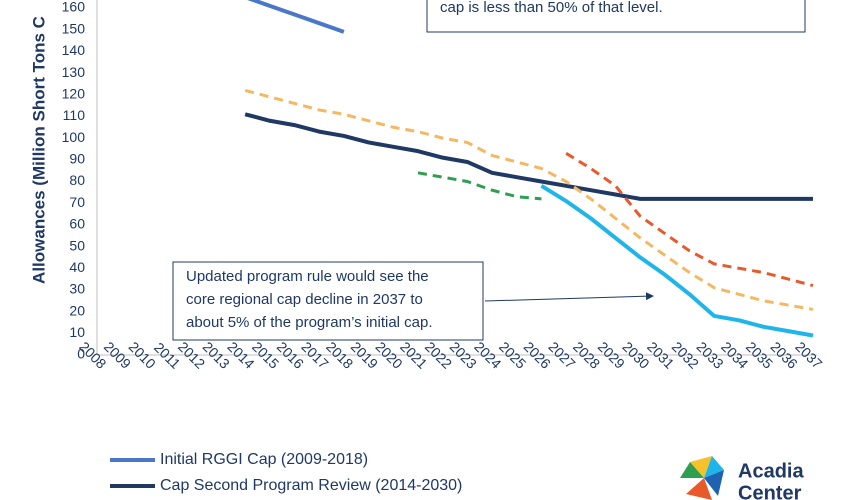  What do you see at coordinates (74, 50) in the screenshot?
I see `y-tick-label: 140` at bounding box center [74, 50].